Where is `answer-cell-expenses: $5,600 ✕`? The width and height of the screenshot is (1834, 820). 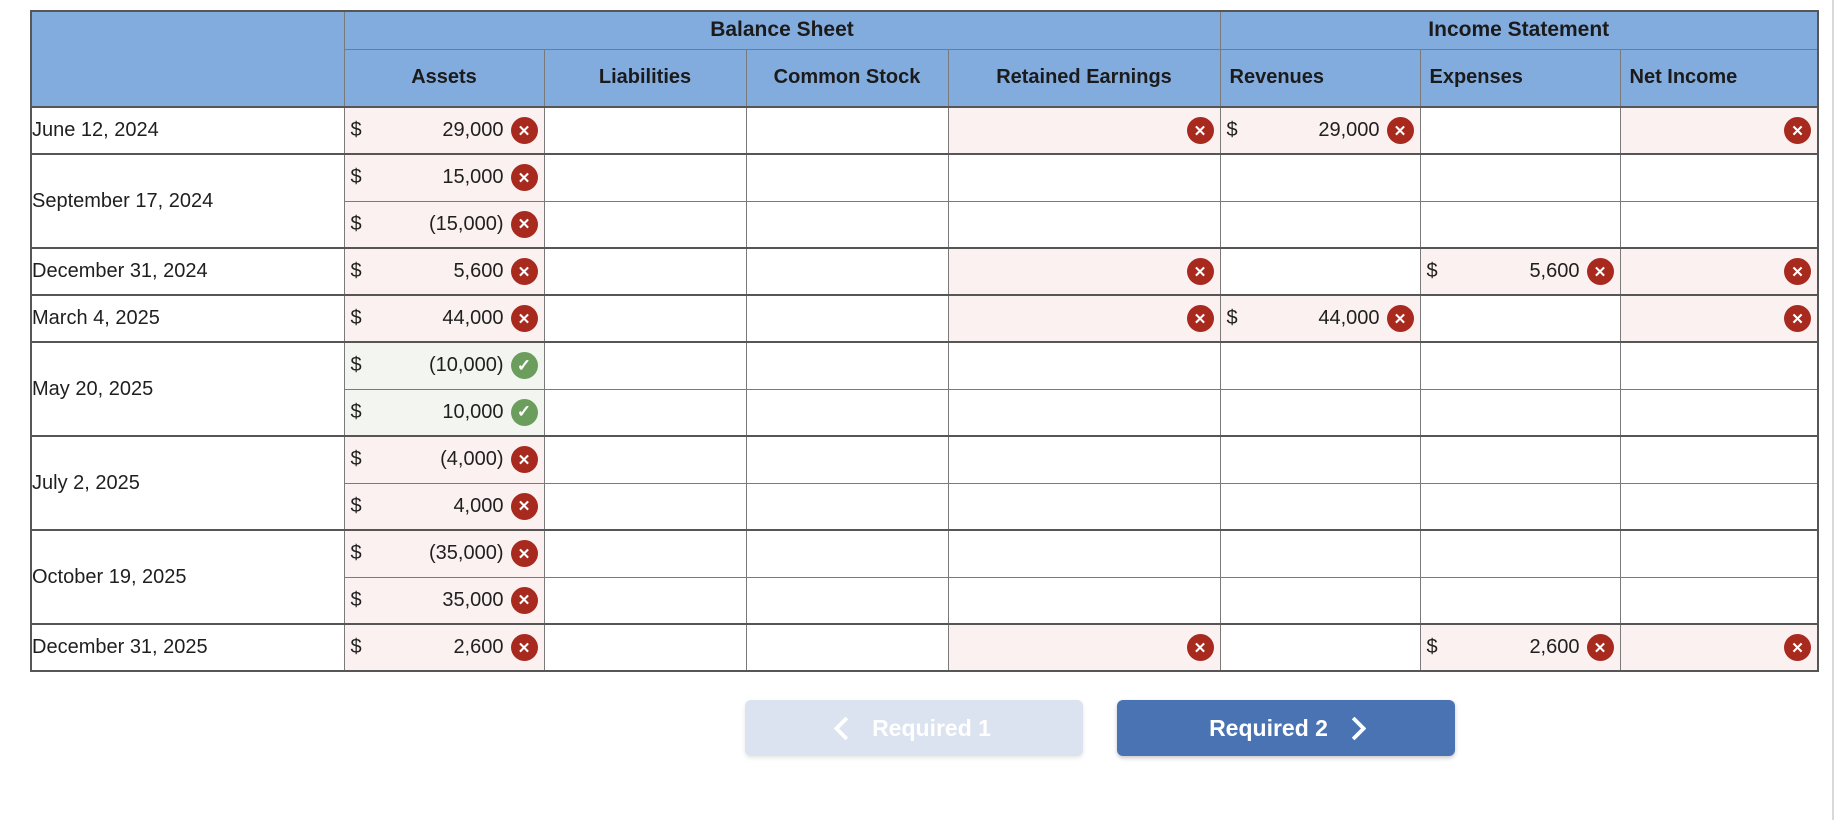
answer-cell-expenses: $5,600 ✕ is located at coordinates (1520, 271).